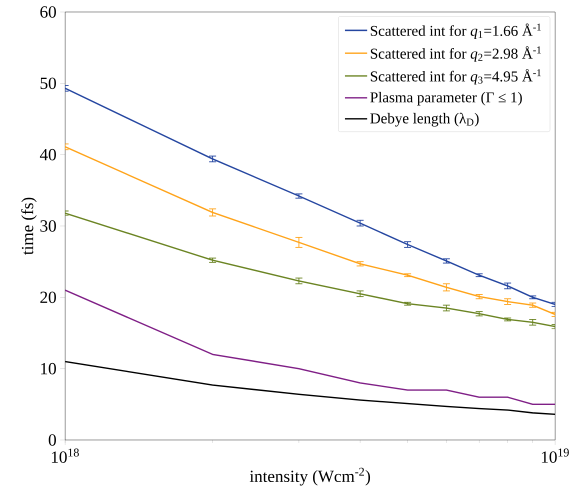 This screenshot has height=500, width=573. What do you see at coordinates (52, 440) in the screenshot?
I see `y-tick-label: 0` at bounding box center [52, 440].